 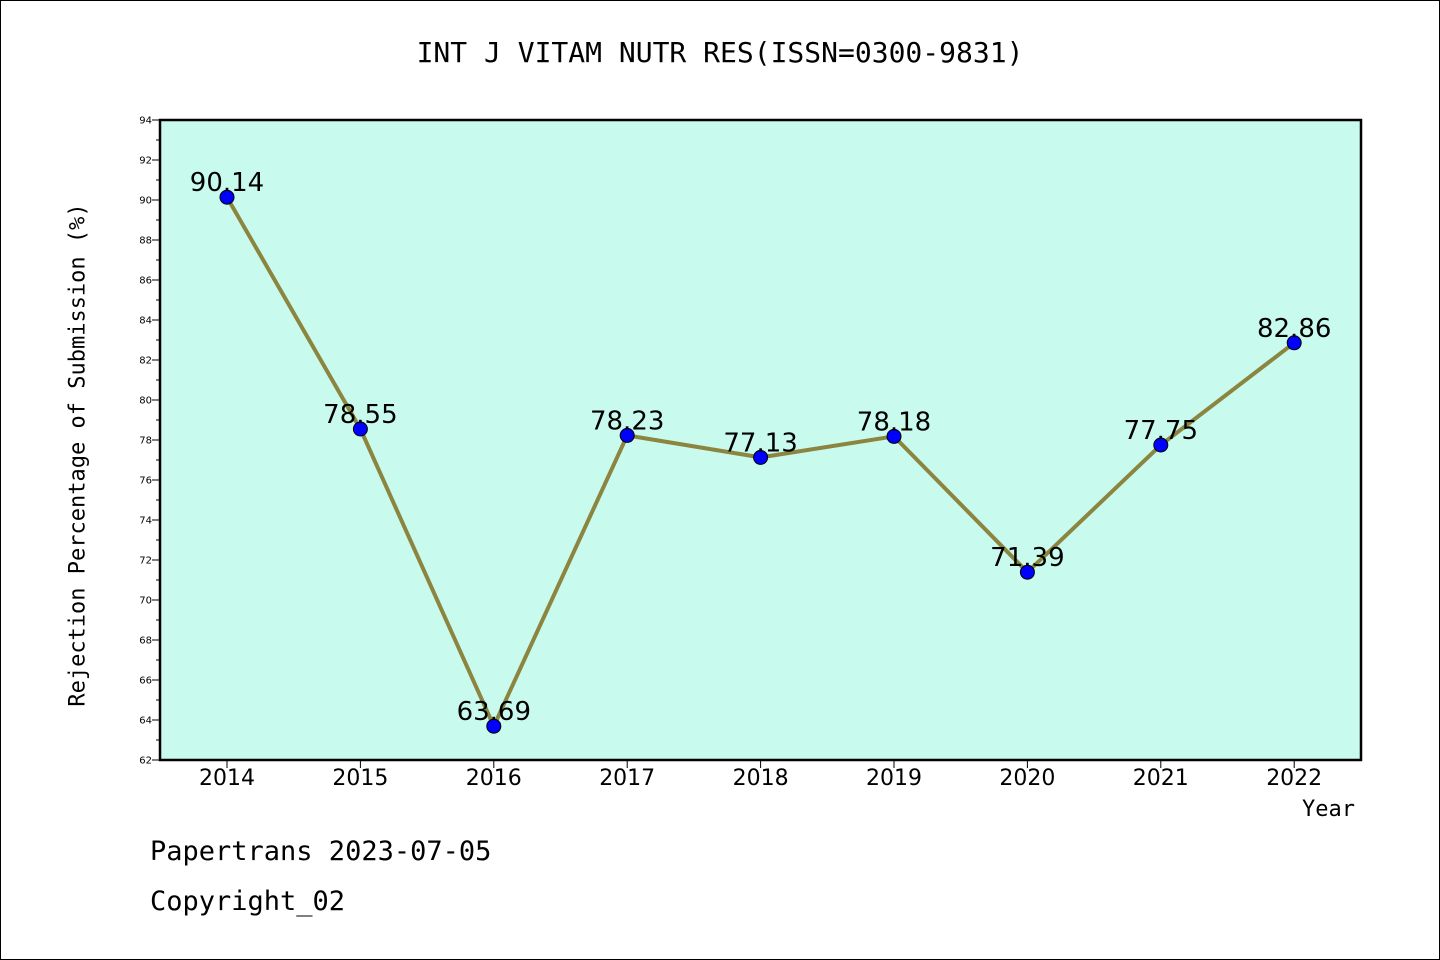 What do you see at coordinates (894, 778) in the screenshot?
I see `x-tick-label: 2019` at bounding box center [894, 778].